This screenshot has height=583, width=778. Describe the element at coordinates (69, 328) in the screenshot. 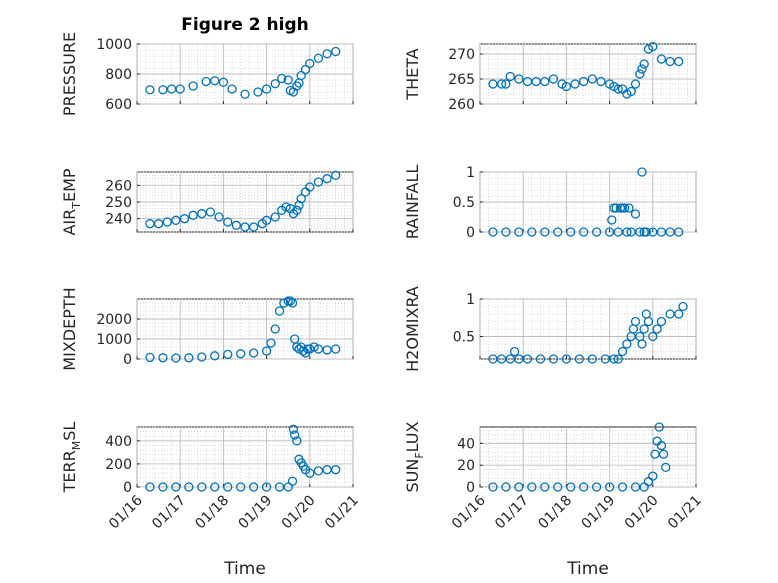

I see `y-axis-label-5: MIXDEPTH` at that location.